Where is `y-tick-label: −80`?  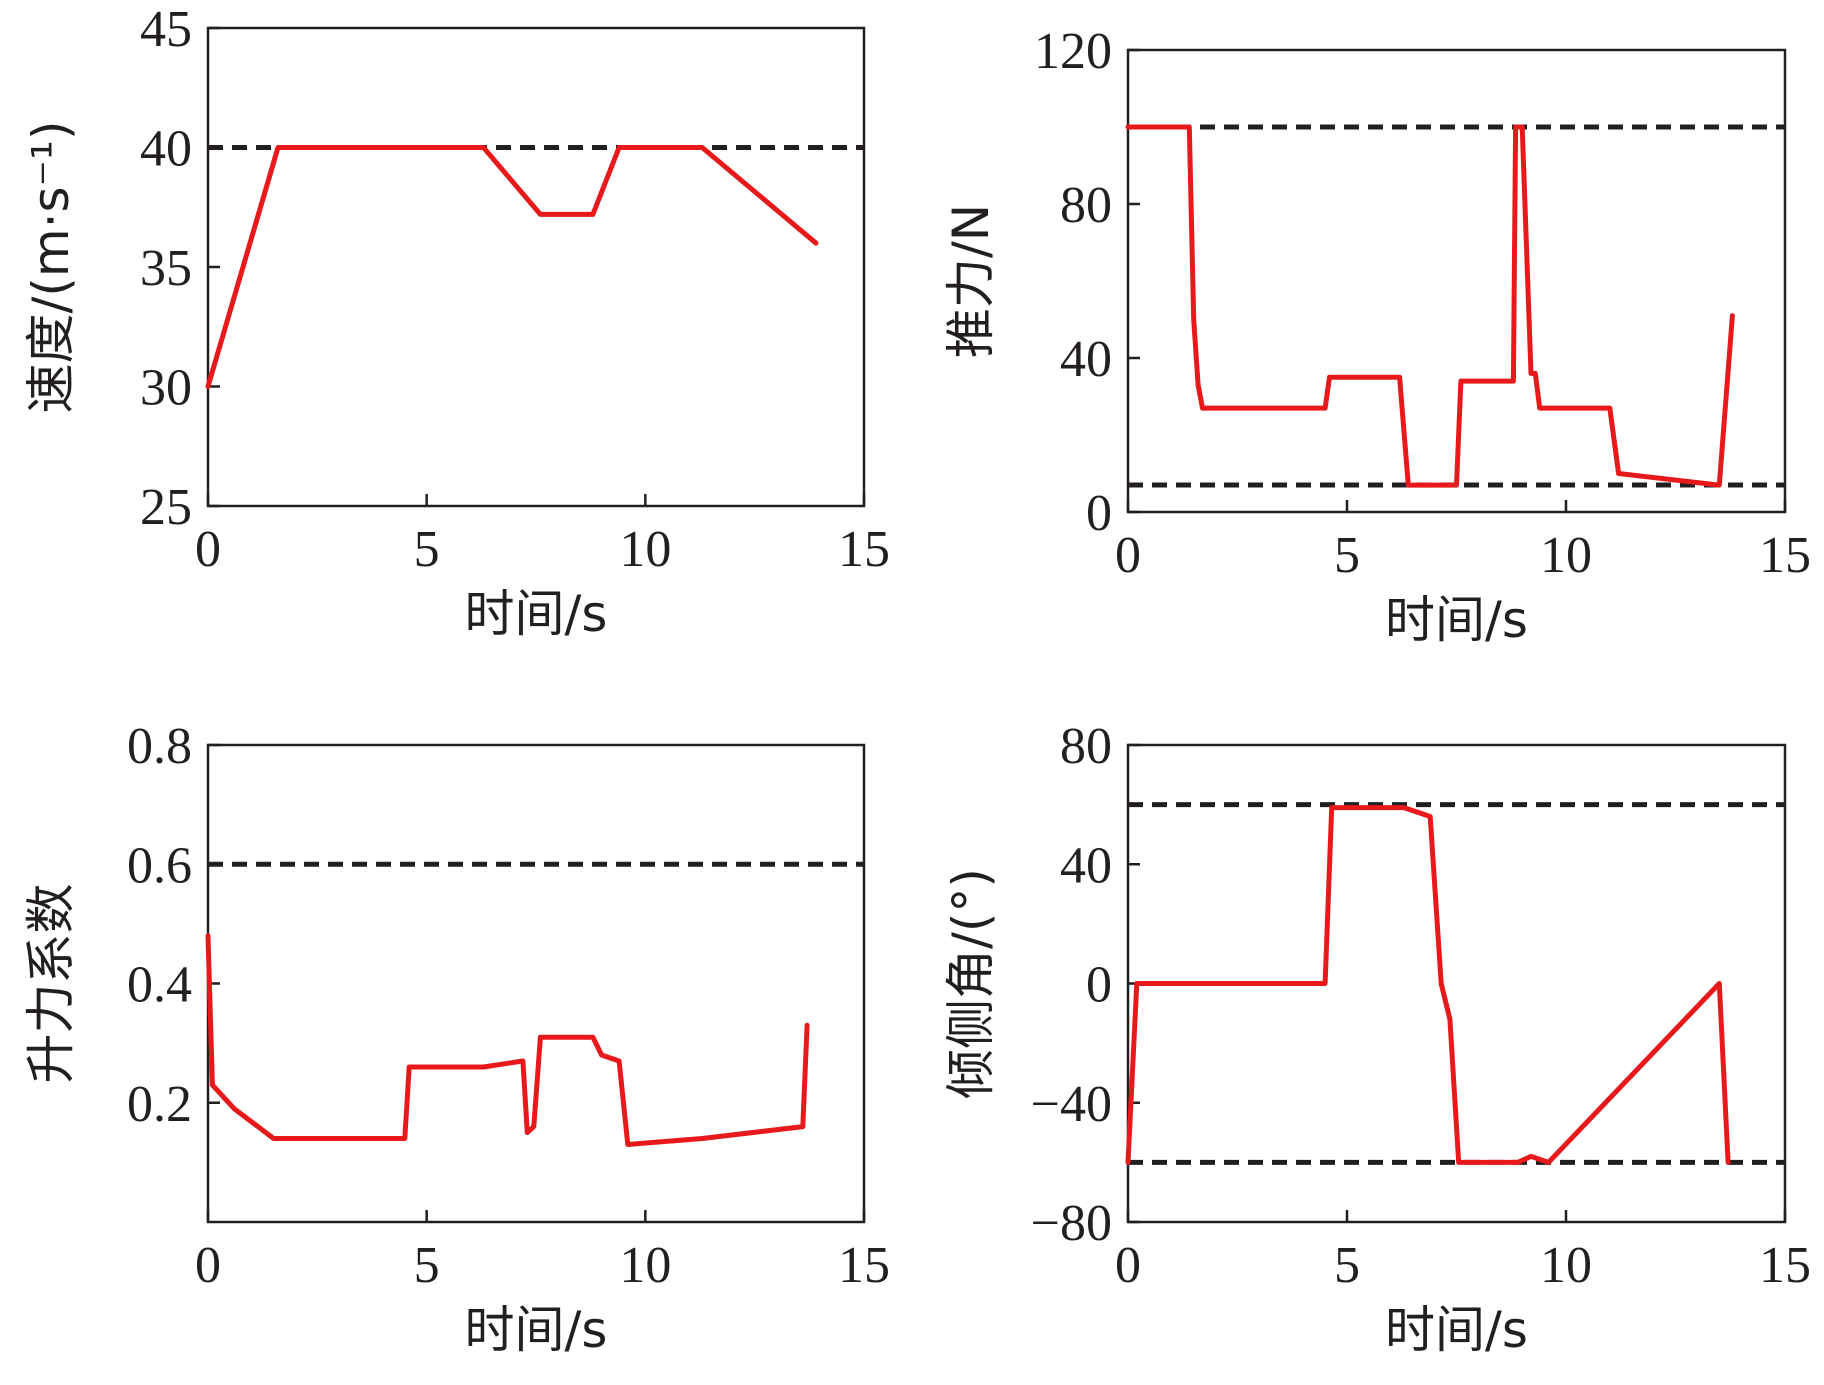 y-tick-label: −80 is located at coordinates (1071, 1223).